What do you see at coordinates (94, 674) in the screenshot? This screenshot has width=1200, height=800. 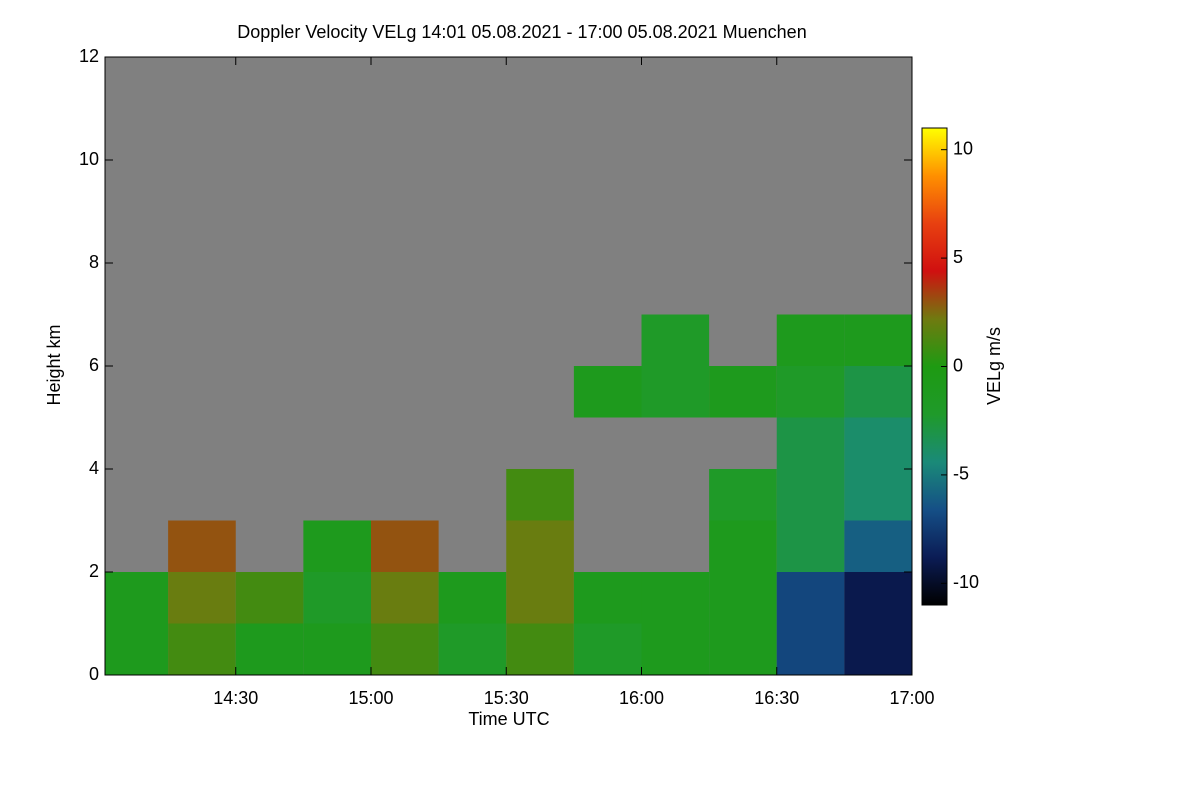 I see `y-tick-label: 0` at bounding box center [94, 674].